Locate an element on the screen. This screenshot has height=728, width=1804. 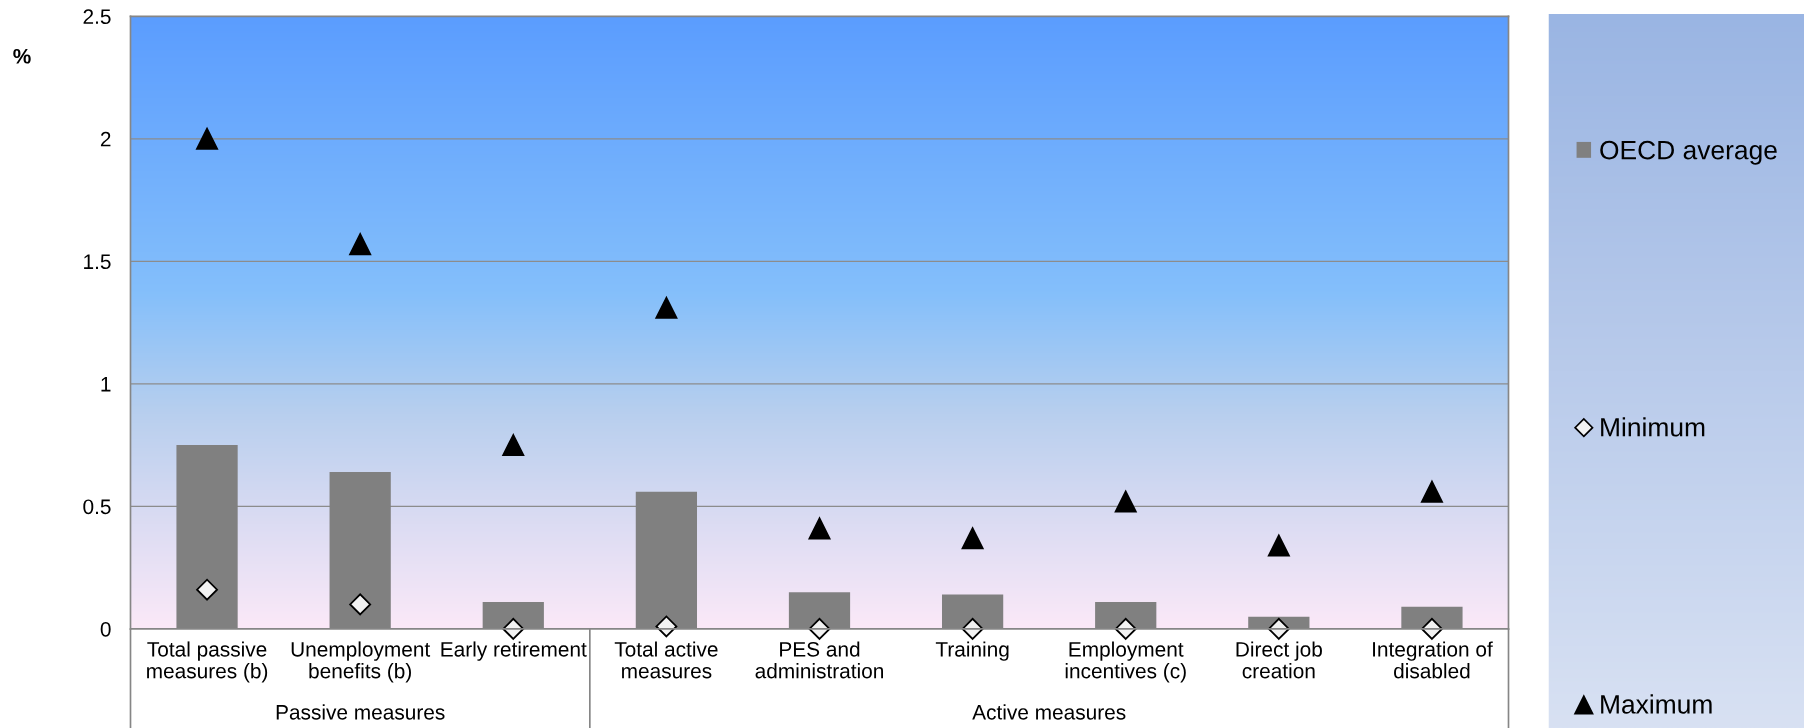
y-tick-label: 0.5 is located at coordinates (97, 507).